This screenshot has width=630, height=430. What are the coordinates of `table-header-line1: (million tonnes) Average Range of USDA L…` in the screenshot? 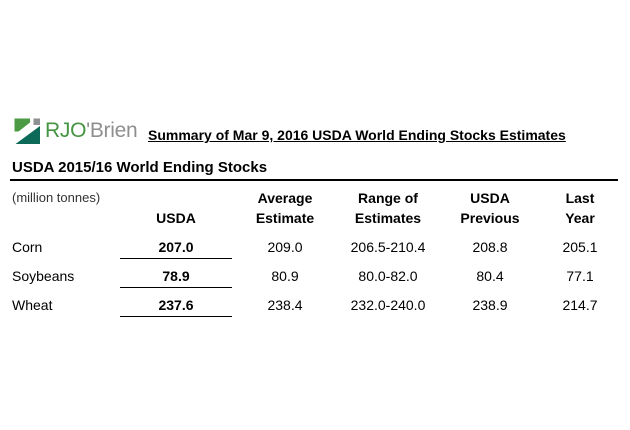 It's located at (315, 200).